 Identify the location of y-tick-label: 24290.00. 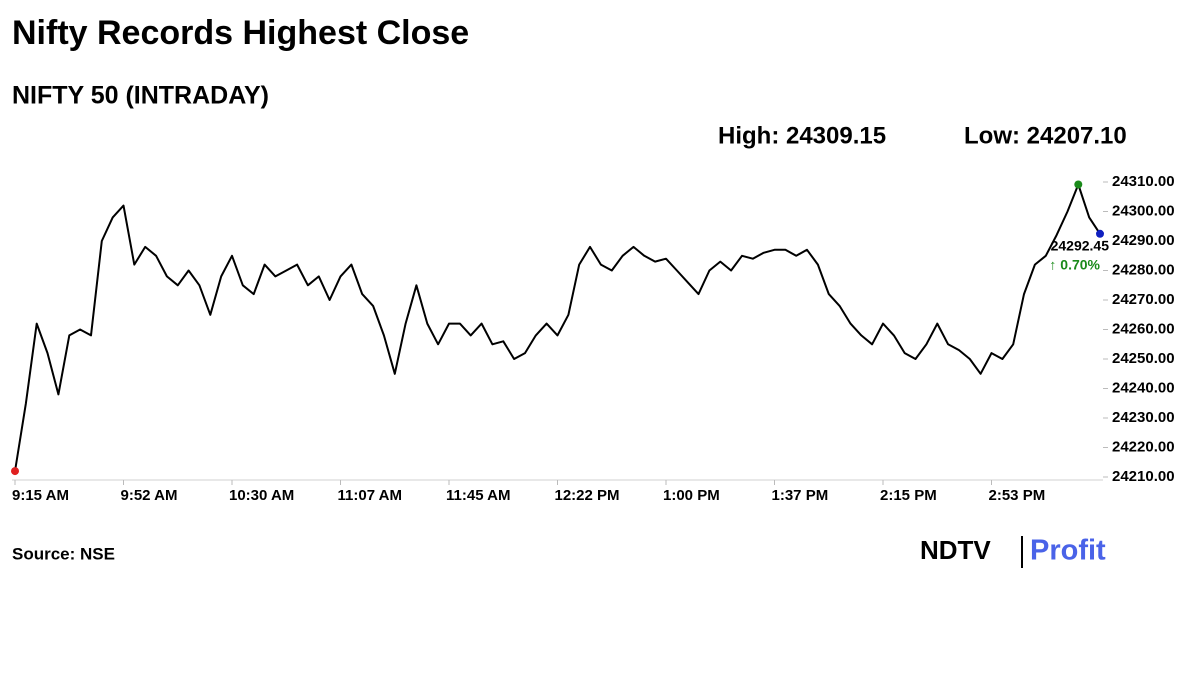
(1143, 240).